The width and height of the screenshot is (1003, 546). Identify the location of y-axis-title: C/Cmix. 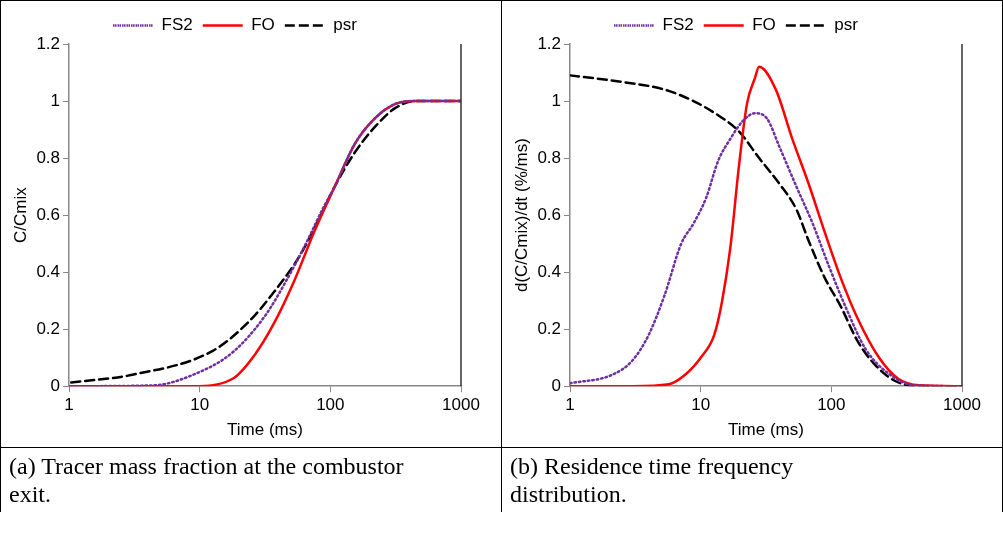
(20, 214).